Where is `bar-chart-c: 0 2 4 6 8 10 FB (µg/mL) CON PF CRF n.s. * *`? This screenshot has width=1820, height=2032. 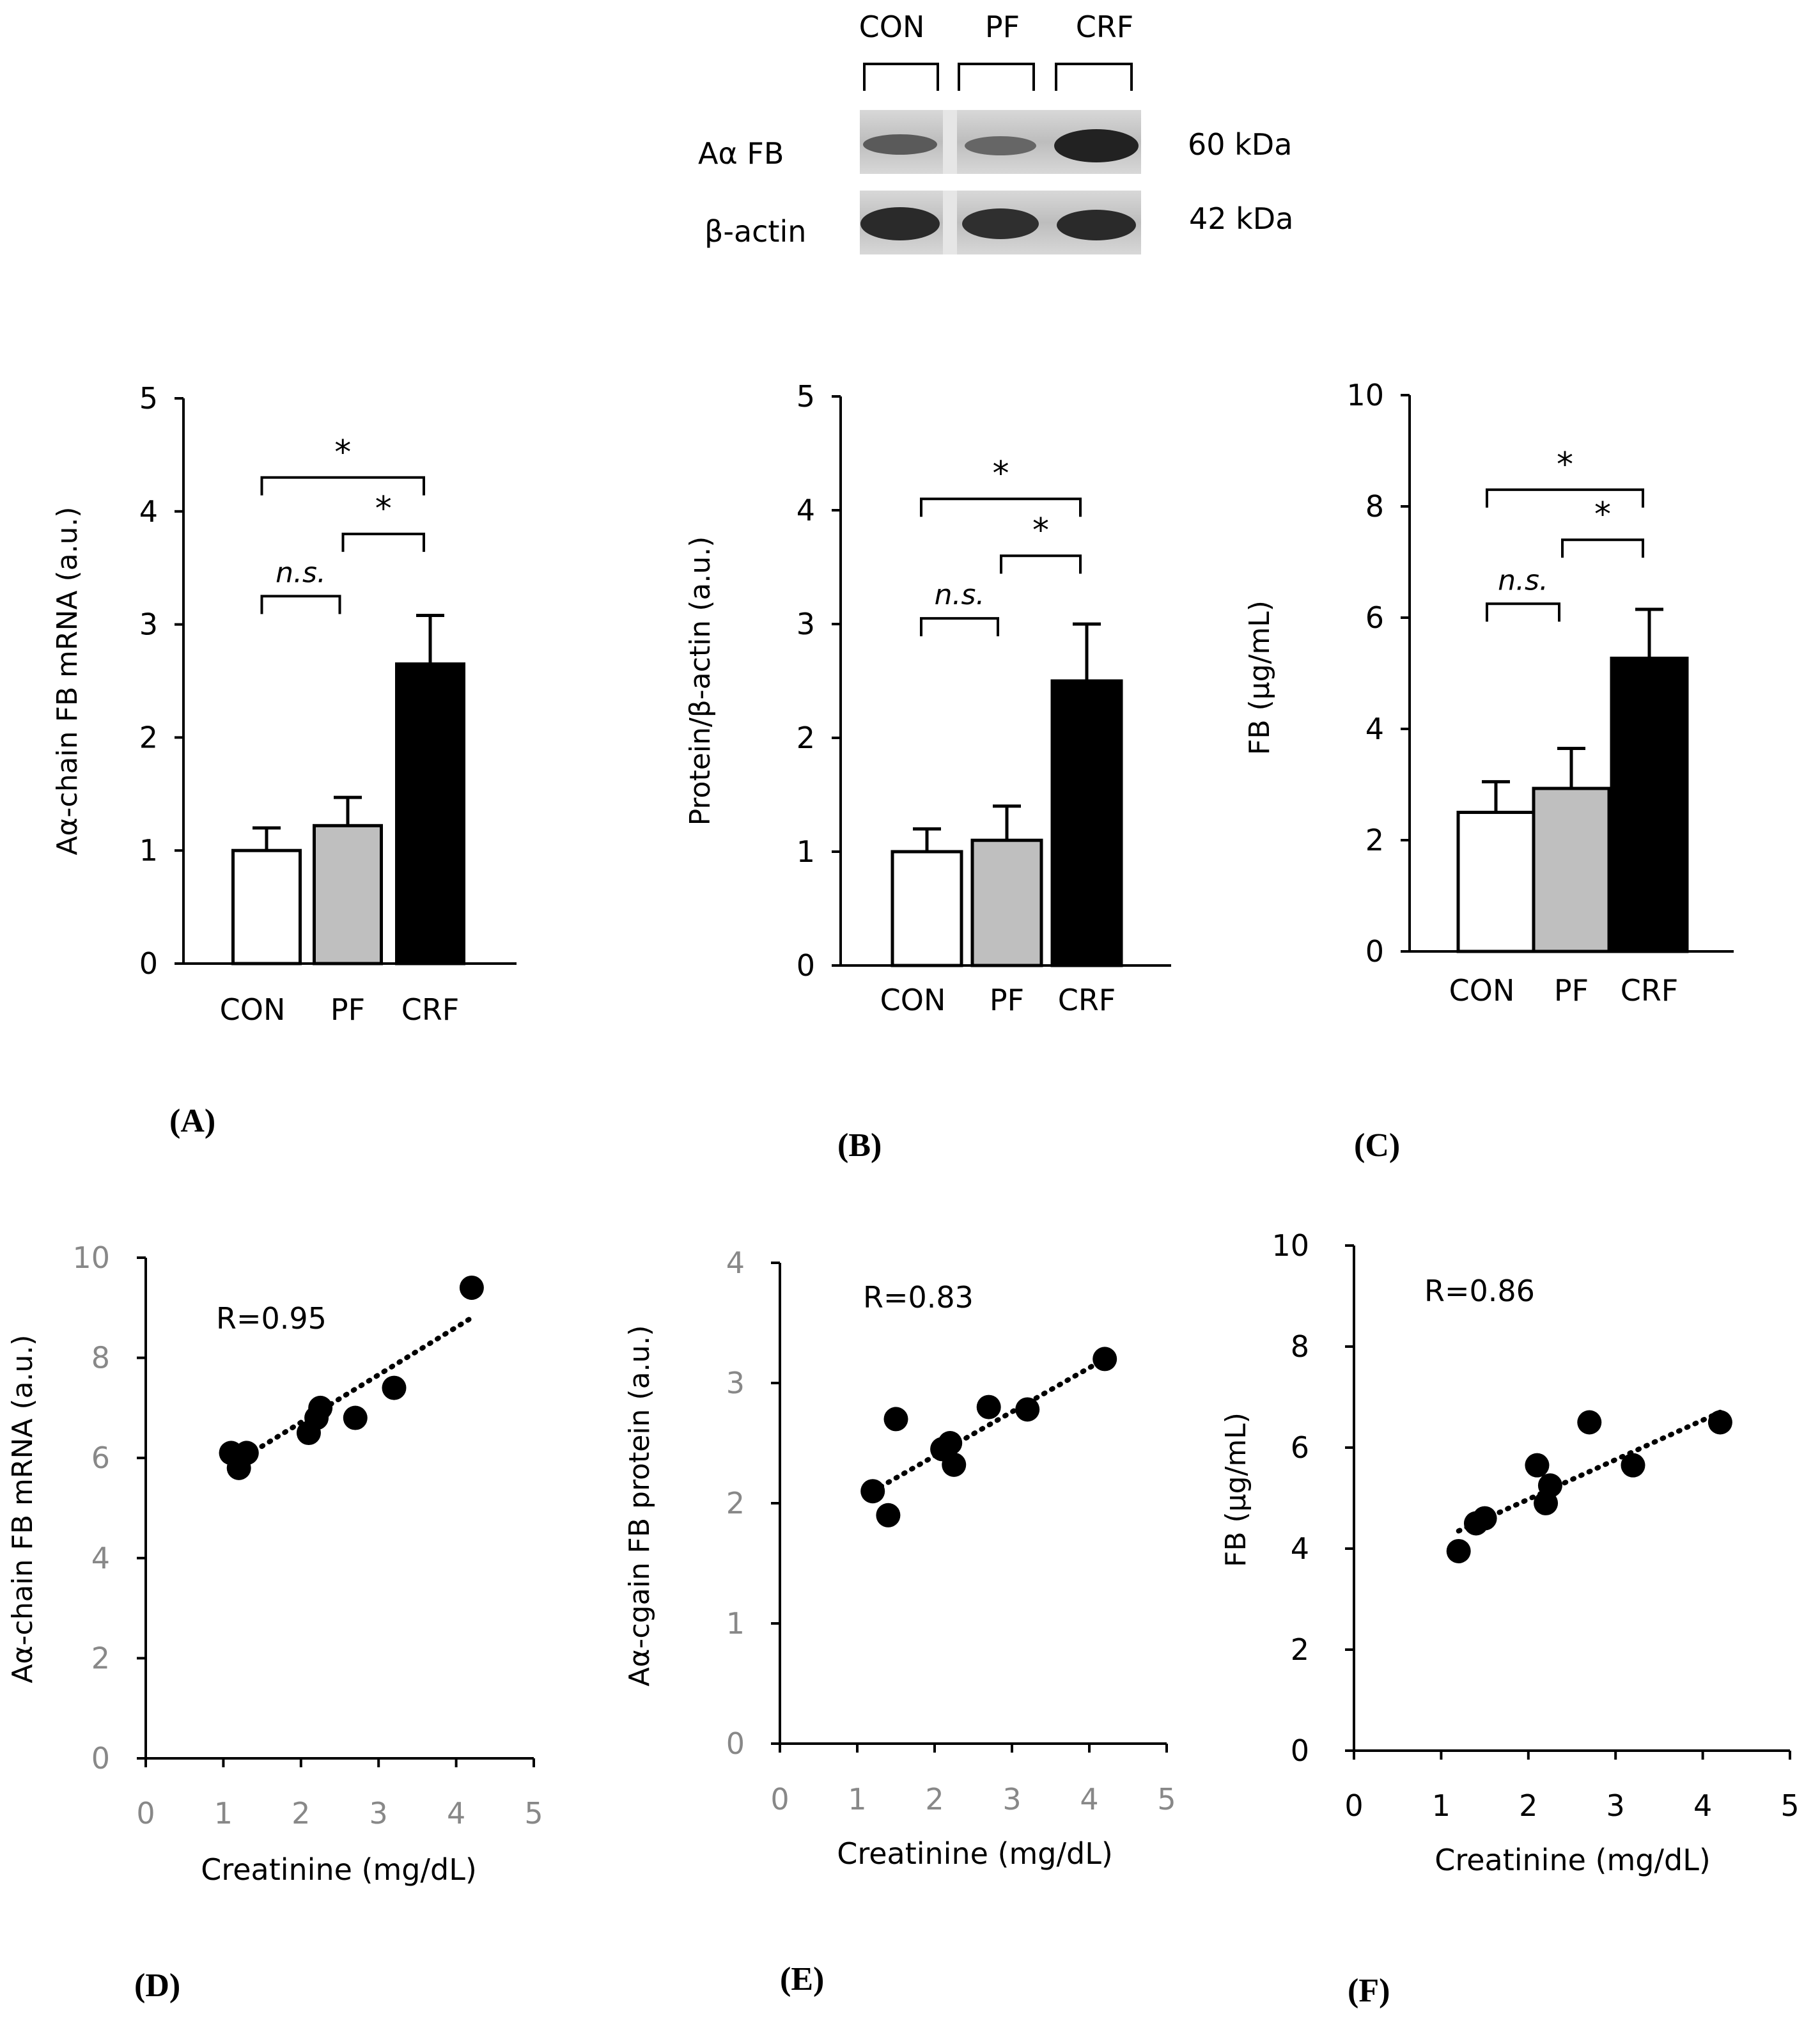
bar-chart-c: 0 2 4 6 8 10 FB (µg/mL) CON PF CRF n.s. * * is located at coordinates (1488, 693).